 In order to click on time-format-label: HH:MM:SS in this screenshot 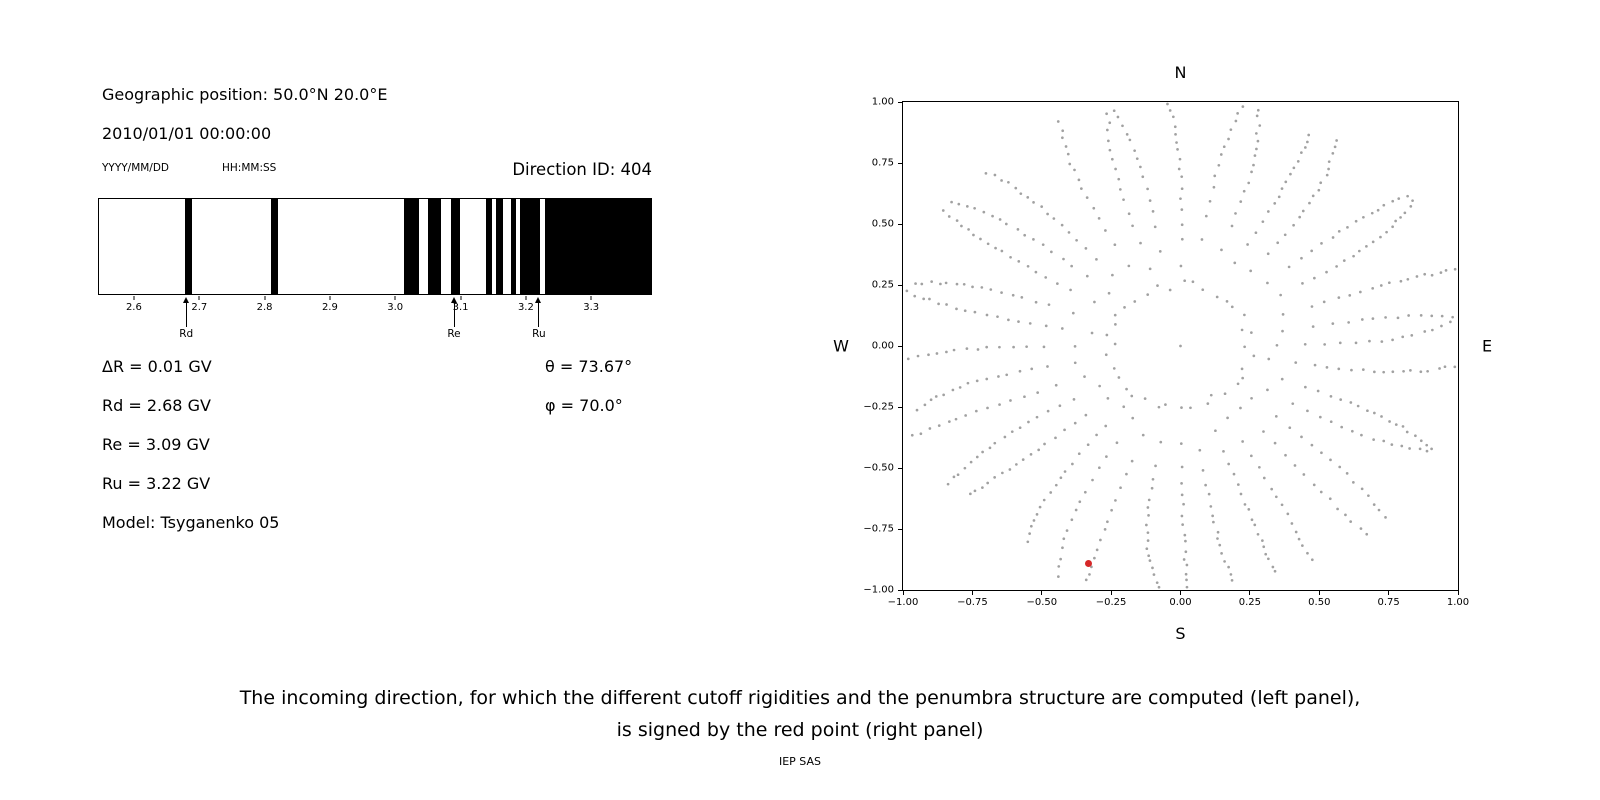, I will do `click(249, 168)`.